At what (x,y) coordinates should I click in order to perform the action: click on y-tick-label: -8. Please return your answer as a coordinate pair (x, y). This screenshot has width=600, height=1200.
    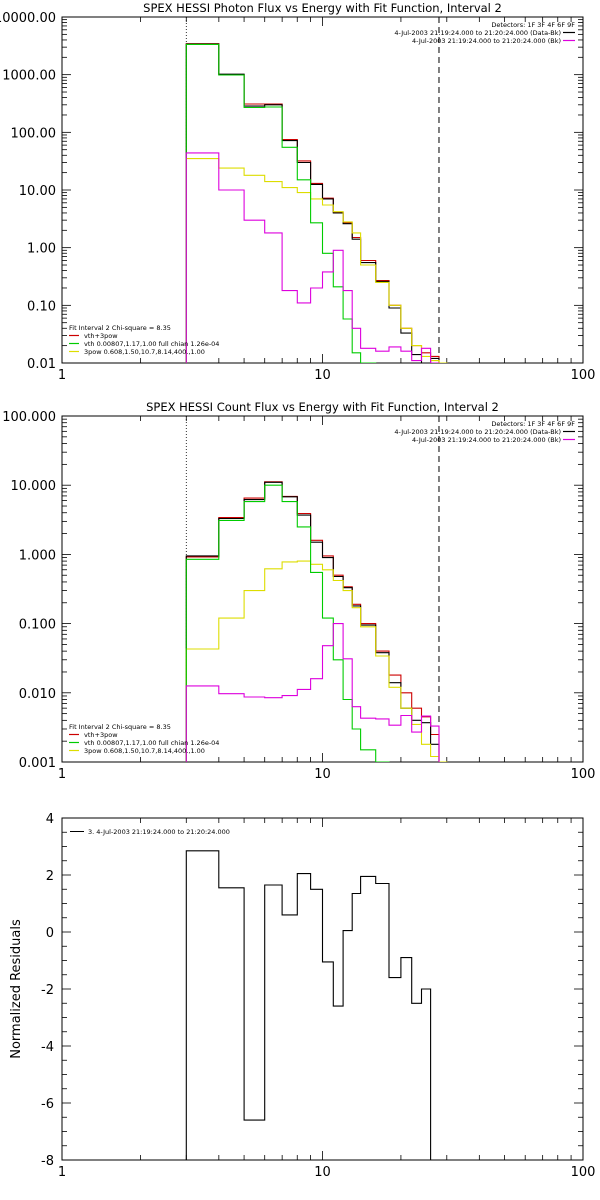
    Looking at the image, I should click on (47, 1161).